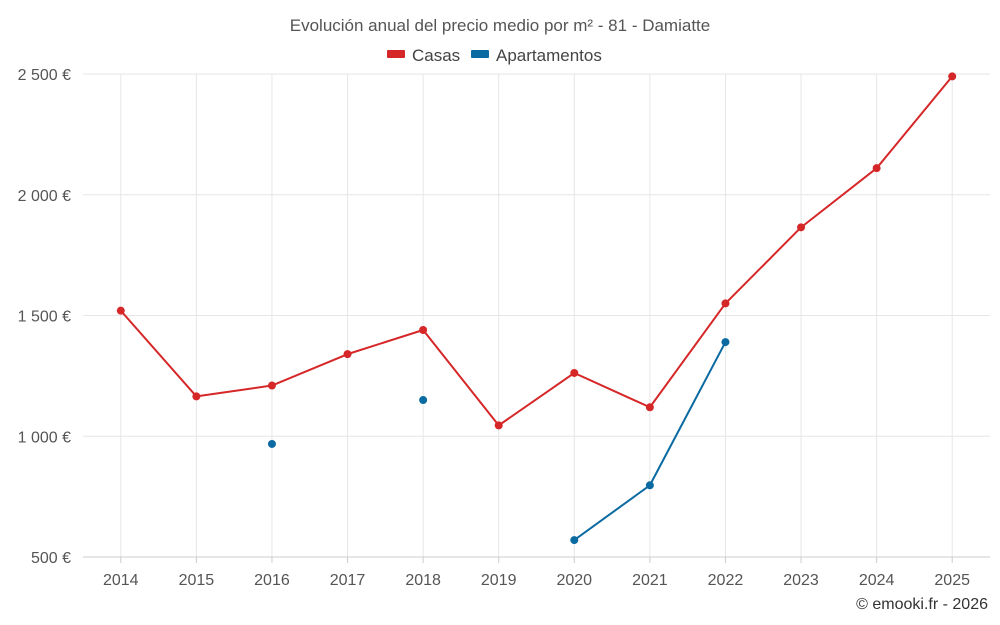 This screenshot has width=1000, height=625. Describe the element at coordinates (574, 372) in the screenshot. I see `point-casas-2020` at that location.